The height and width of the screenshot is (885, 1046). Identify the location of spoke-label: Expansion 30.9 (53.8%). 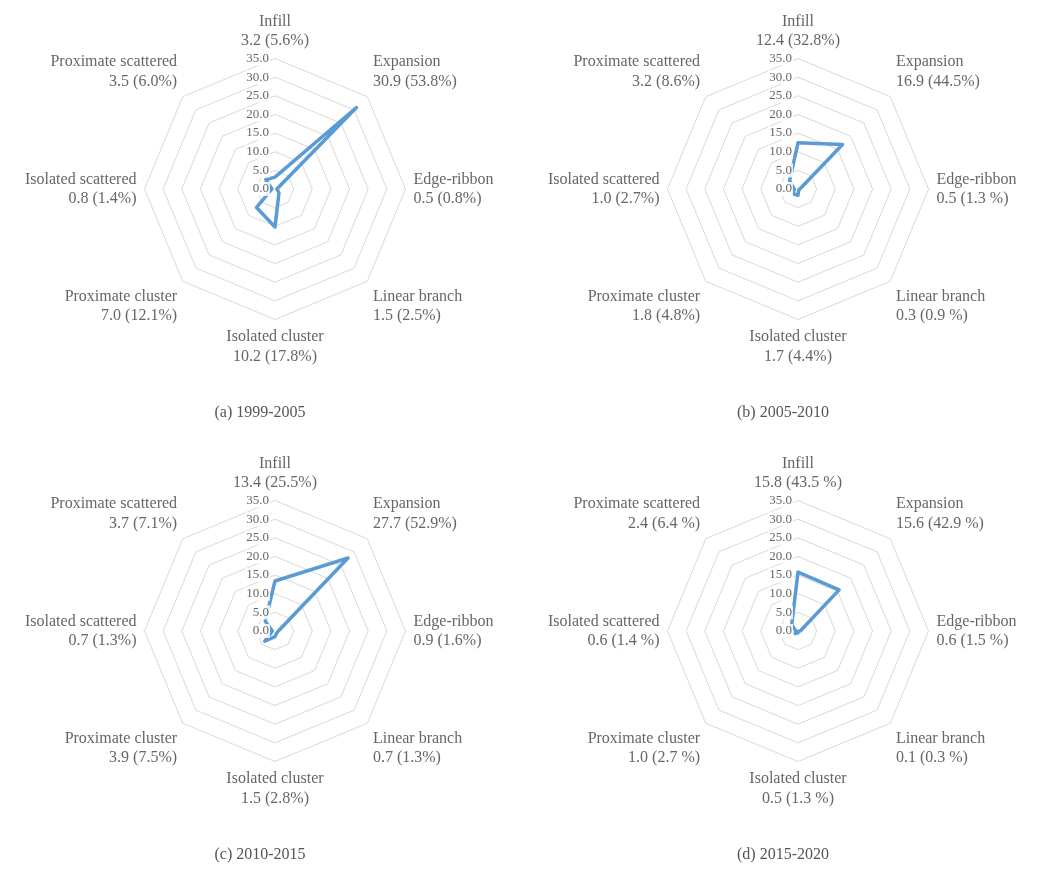
(414, 71).